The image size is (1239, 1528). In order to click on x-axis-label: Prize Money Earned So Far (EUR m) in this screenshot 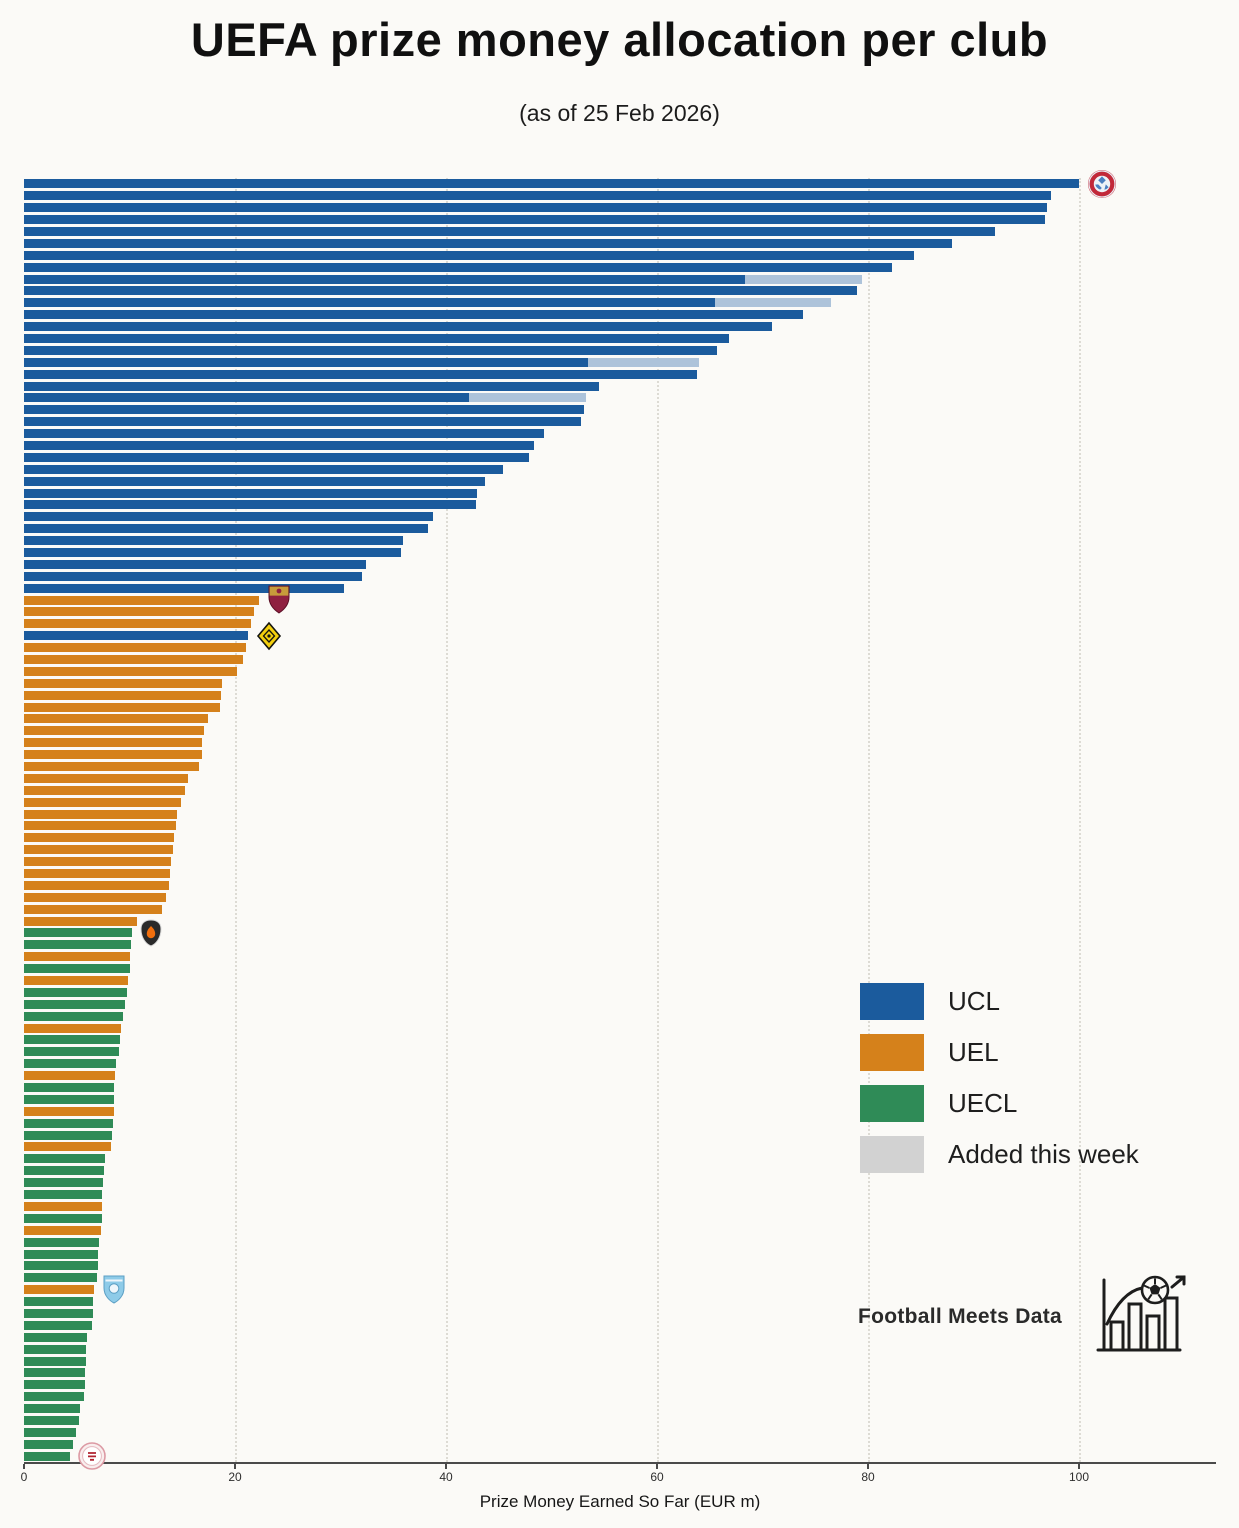, I will do `click(620, 1501)`.